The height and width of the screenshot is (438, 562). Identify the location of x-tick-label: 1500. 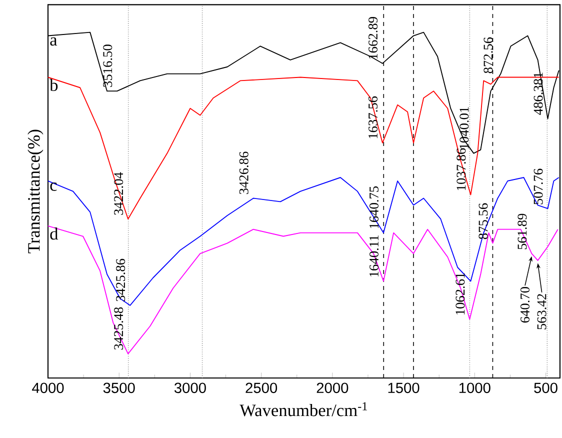
(404, 388).